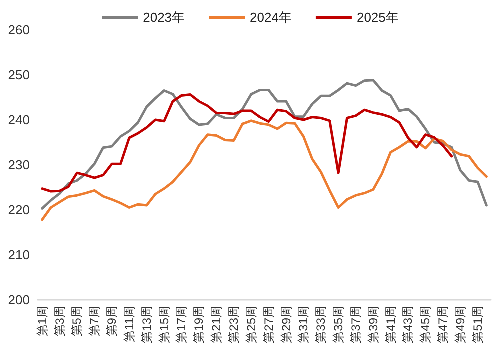 The image size is (501, 356). Describe the element at coordinates (377, 17) in the screenshot. I see `legend-label: 2025年` at that location.